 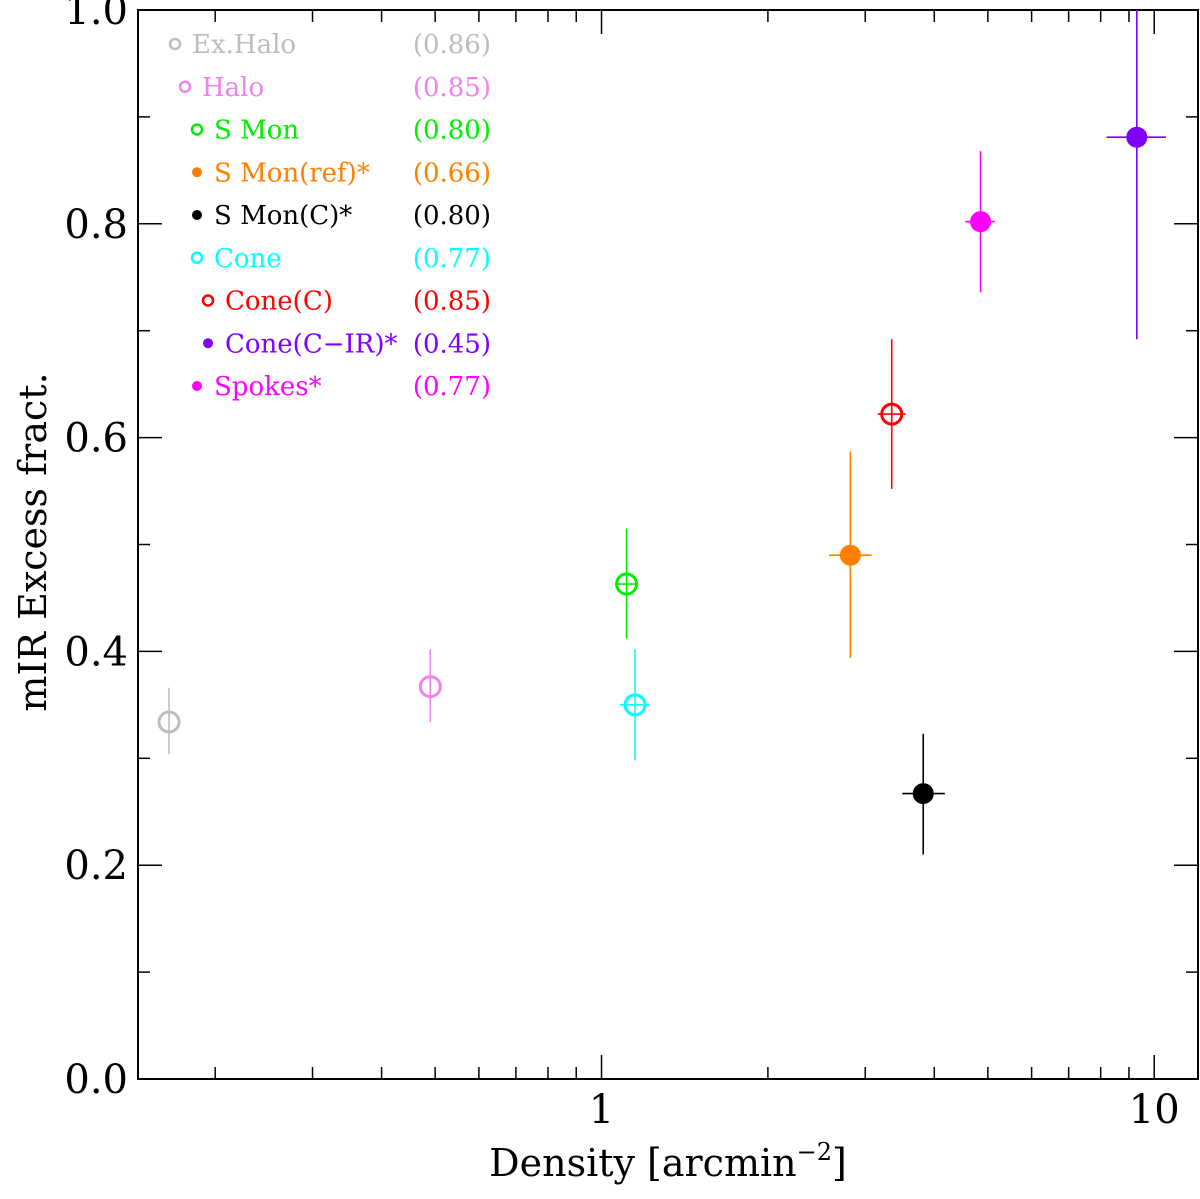 I want to click on point-cone-c, so click(x=891, y=414).